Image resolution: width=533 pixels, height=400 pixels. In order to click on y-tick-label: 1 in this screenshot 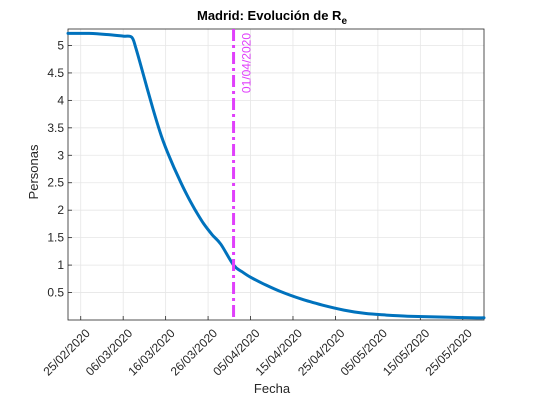, I will do `click(60, 265)`.